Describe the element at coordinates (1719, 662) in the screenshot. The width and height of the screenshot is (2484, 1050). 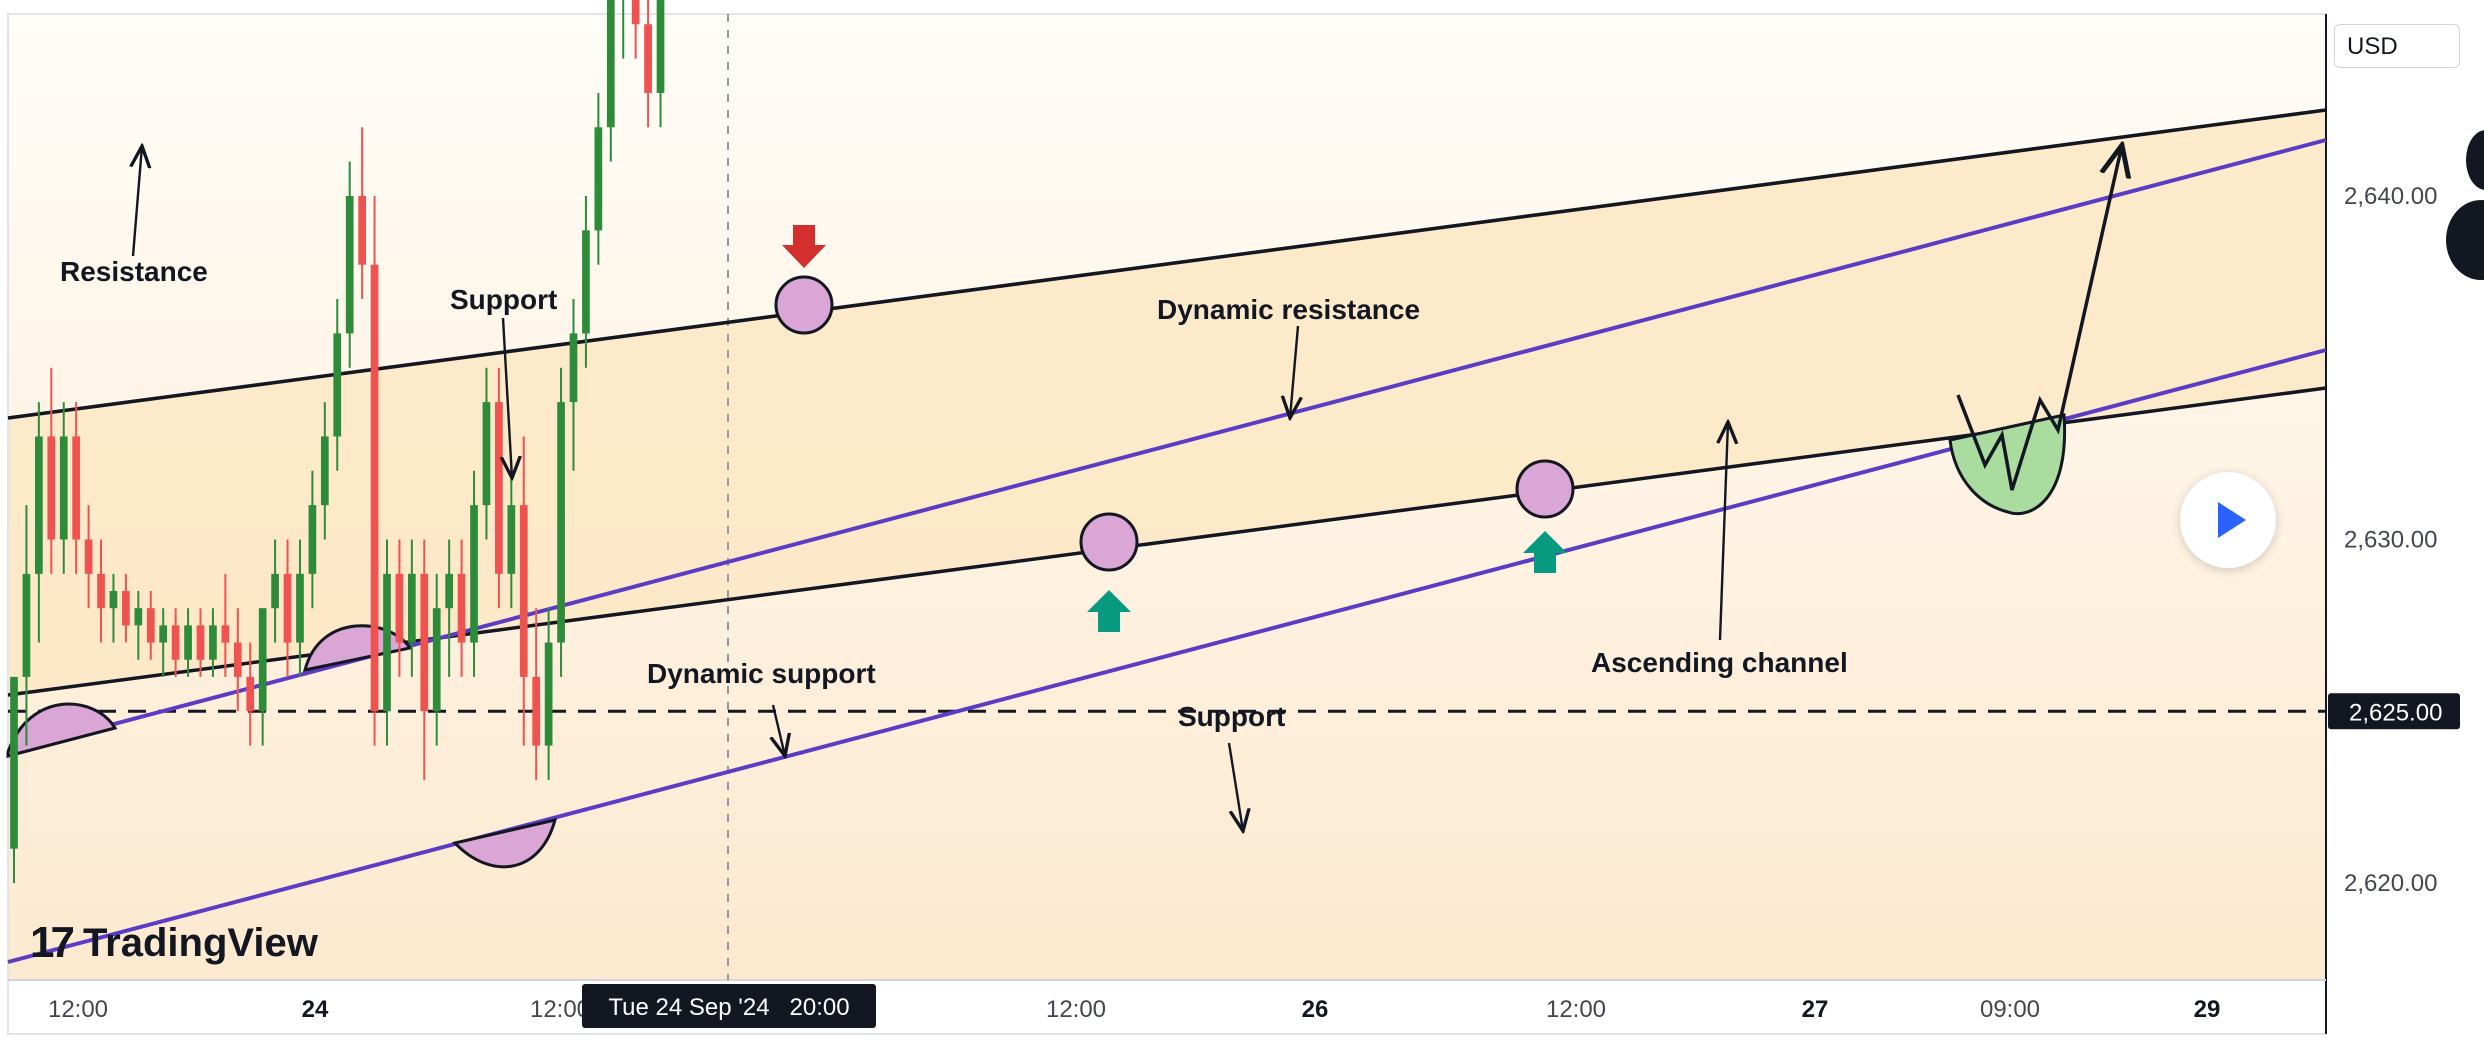
I see `annotation-ascending-channel: Ascending channel` at that location.